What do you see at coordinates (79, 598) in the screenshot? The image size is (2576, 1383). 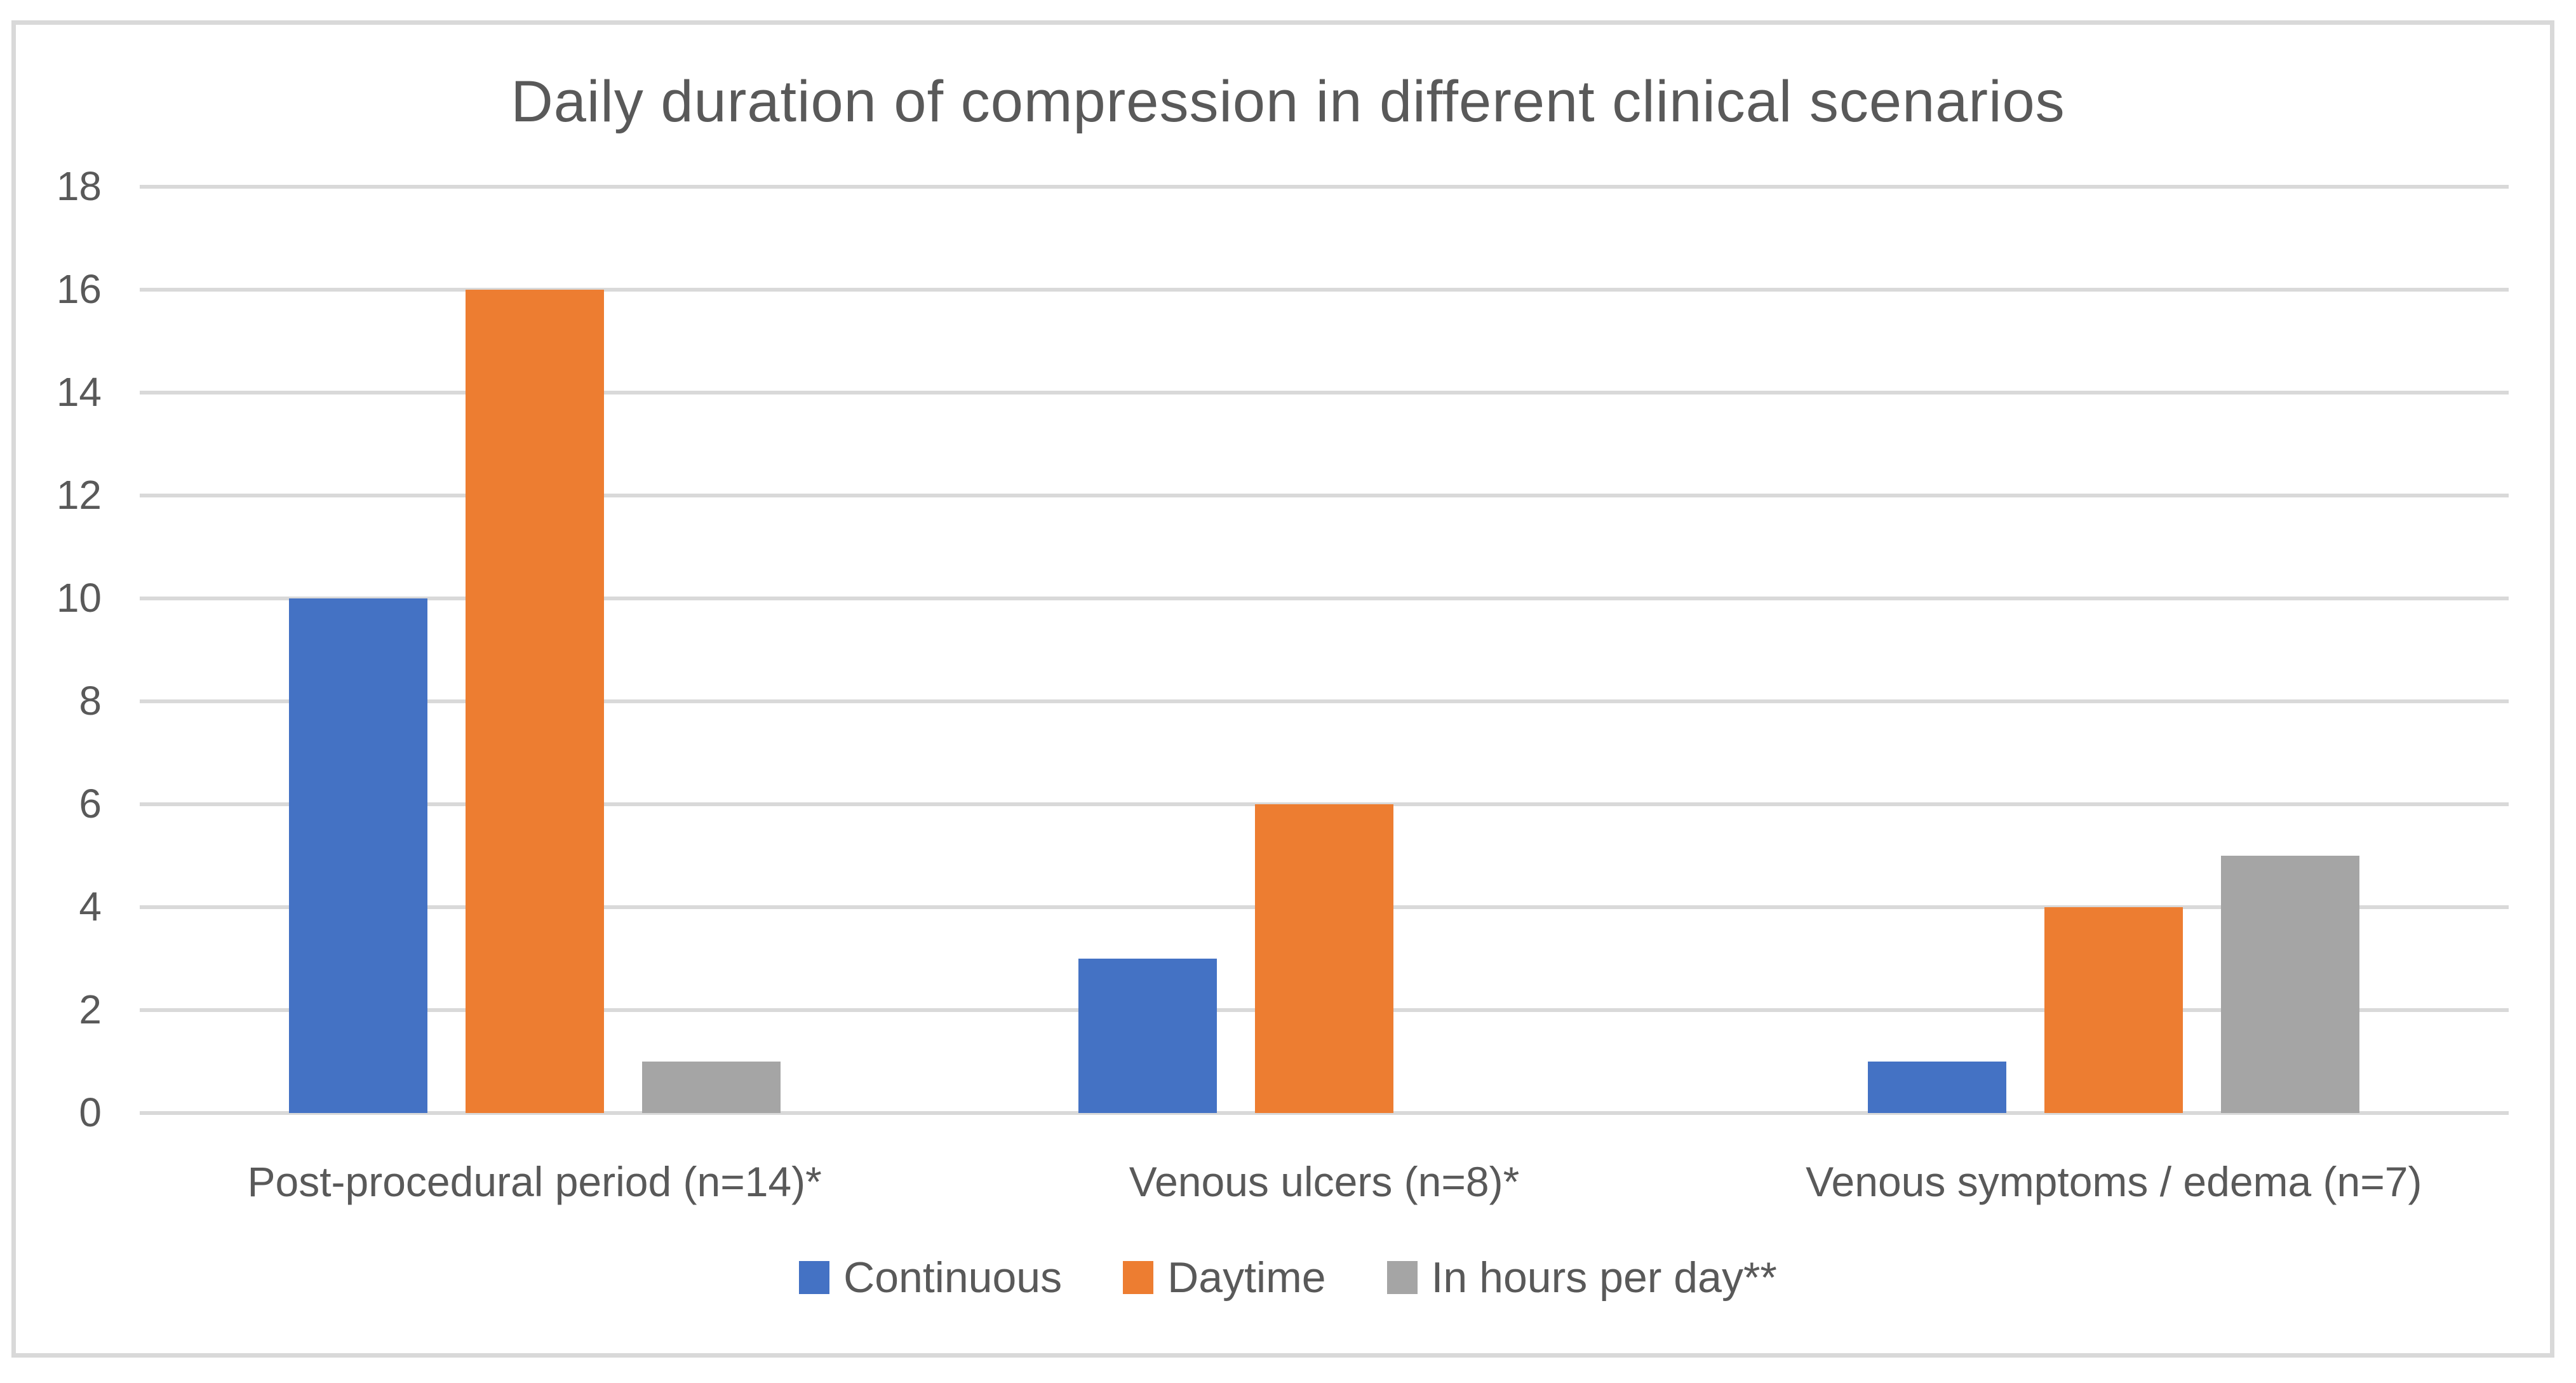 I see `y-tick-label: 10` at bounding box center [79, 598].